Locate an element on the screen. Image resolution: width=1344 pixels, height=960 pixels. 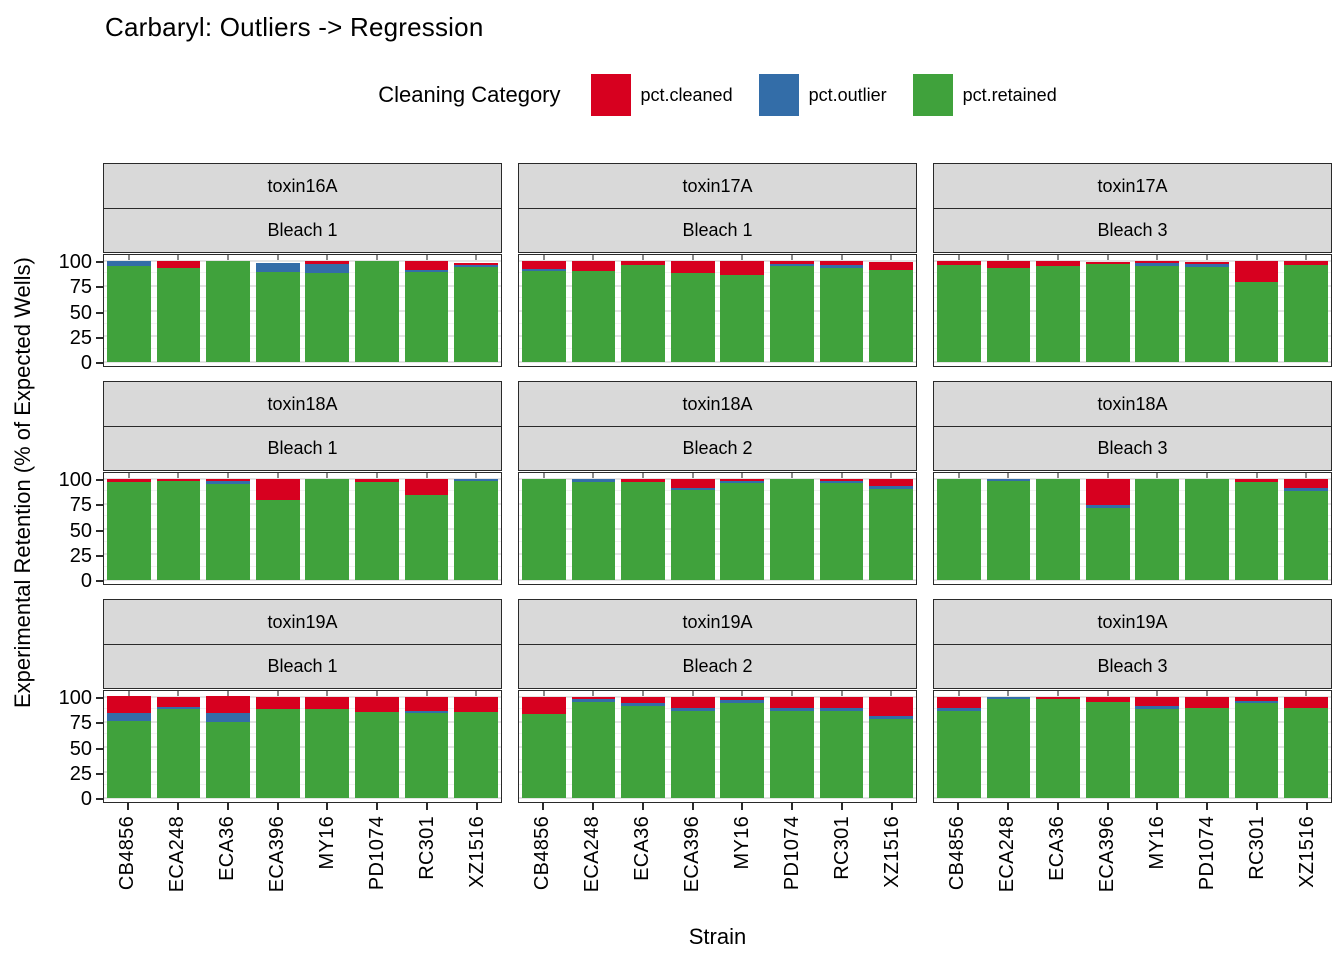
x-axis-slot: MY16 is located at coordinates (743, 863).